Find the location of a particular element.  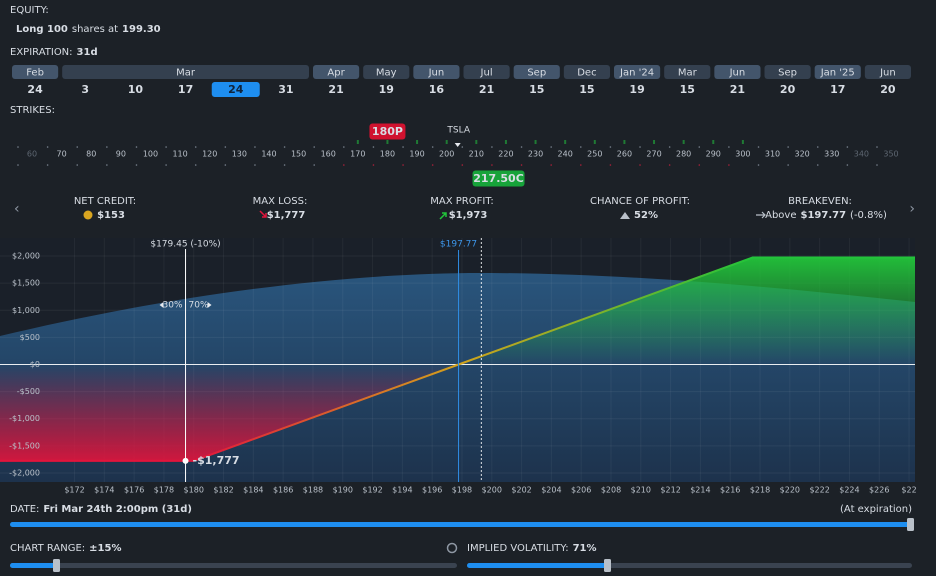

prev-arrow: ‹ is located at coordinates (17, 209).